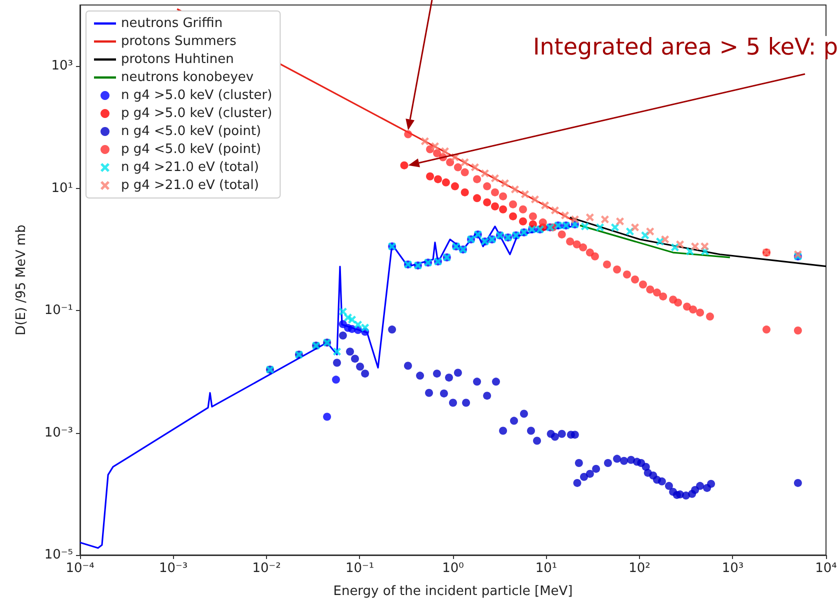  What do you see at coordinates (21, 280) in the screenshot?
I see `y-axis-title: D(E) /95 MeV mb` at bounding box center [21, 280].